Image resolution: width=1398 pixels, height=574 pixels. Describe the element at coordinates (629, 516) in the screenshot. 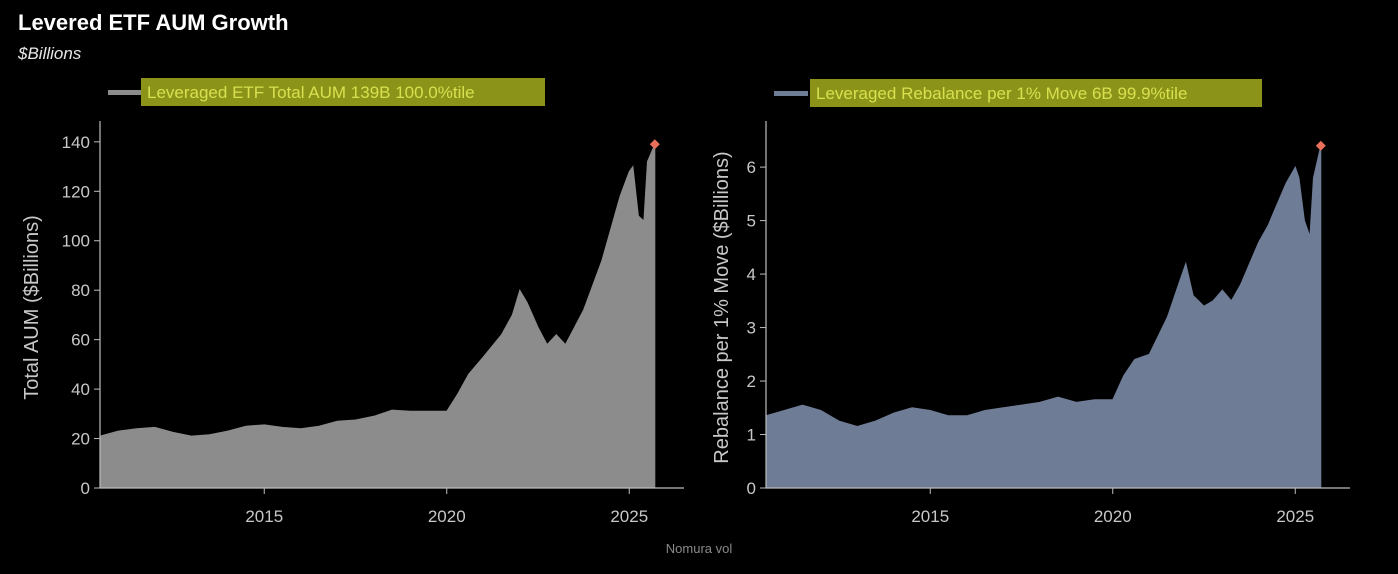

I see `left-x-tick-label: 2025` at that location.